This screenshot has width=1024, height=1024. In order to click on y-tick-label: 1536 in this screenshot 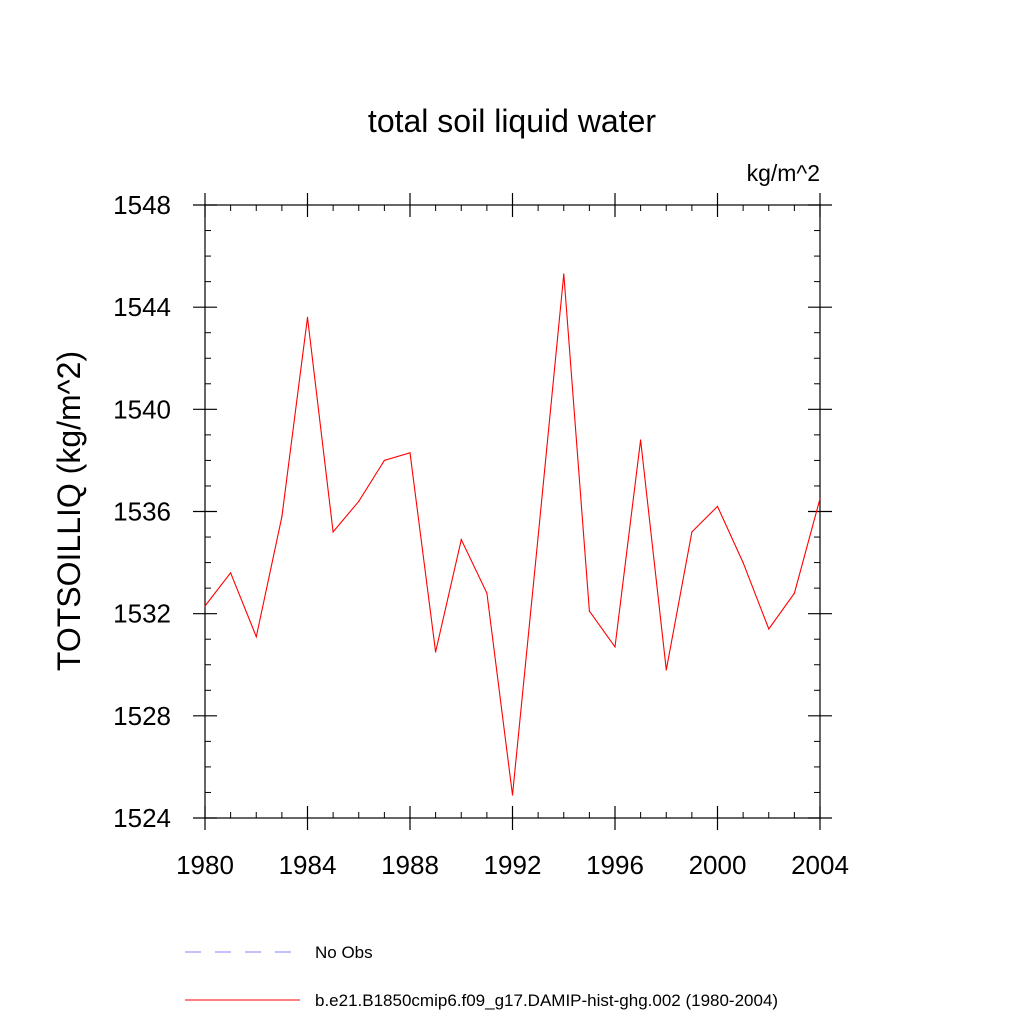, I will do `click(142, 512)`.